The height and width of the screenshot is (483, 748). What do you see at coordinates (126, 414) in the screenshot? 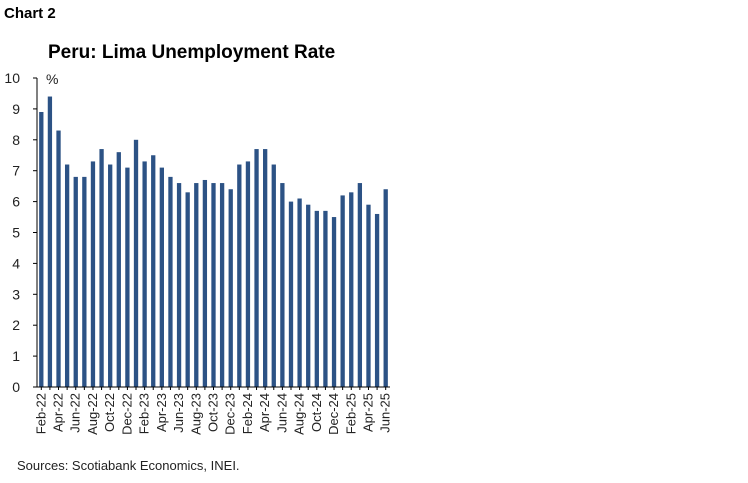
I see `x-tick-label: Dec-22` at bounding box center [126, 414].